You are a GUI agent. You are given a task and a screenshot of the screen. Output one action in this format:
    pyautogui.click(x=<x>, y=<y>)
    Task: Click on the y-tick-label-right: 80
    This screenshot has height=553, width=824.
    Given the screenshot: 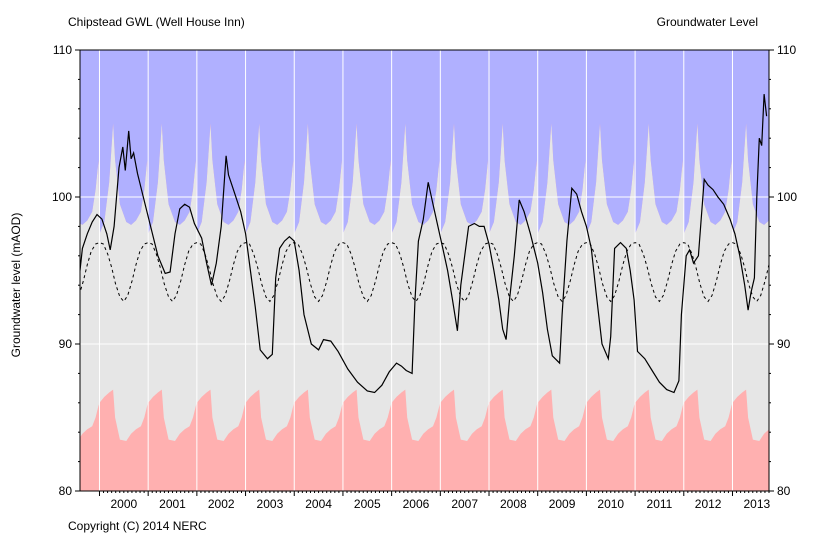 What is the action you would take?
    pyautogui.click(x=784, y=491)
    